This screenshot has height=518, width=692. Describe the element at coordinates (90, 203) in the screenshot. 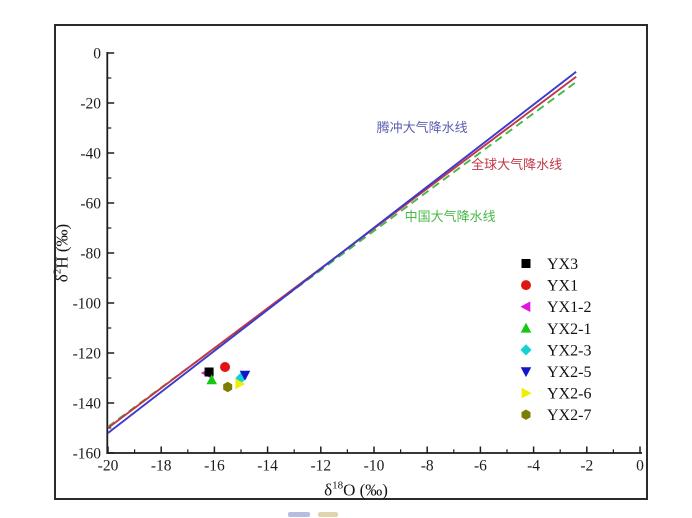

I see `y-tick-label: -60` at that location.